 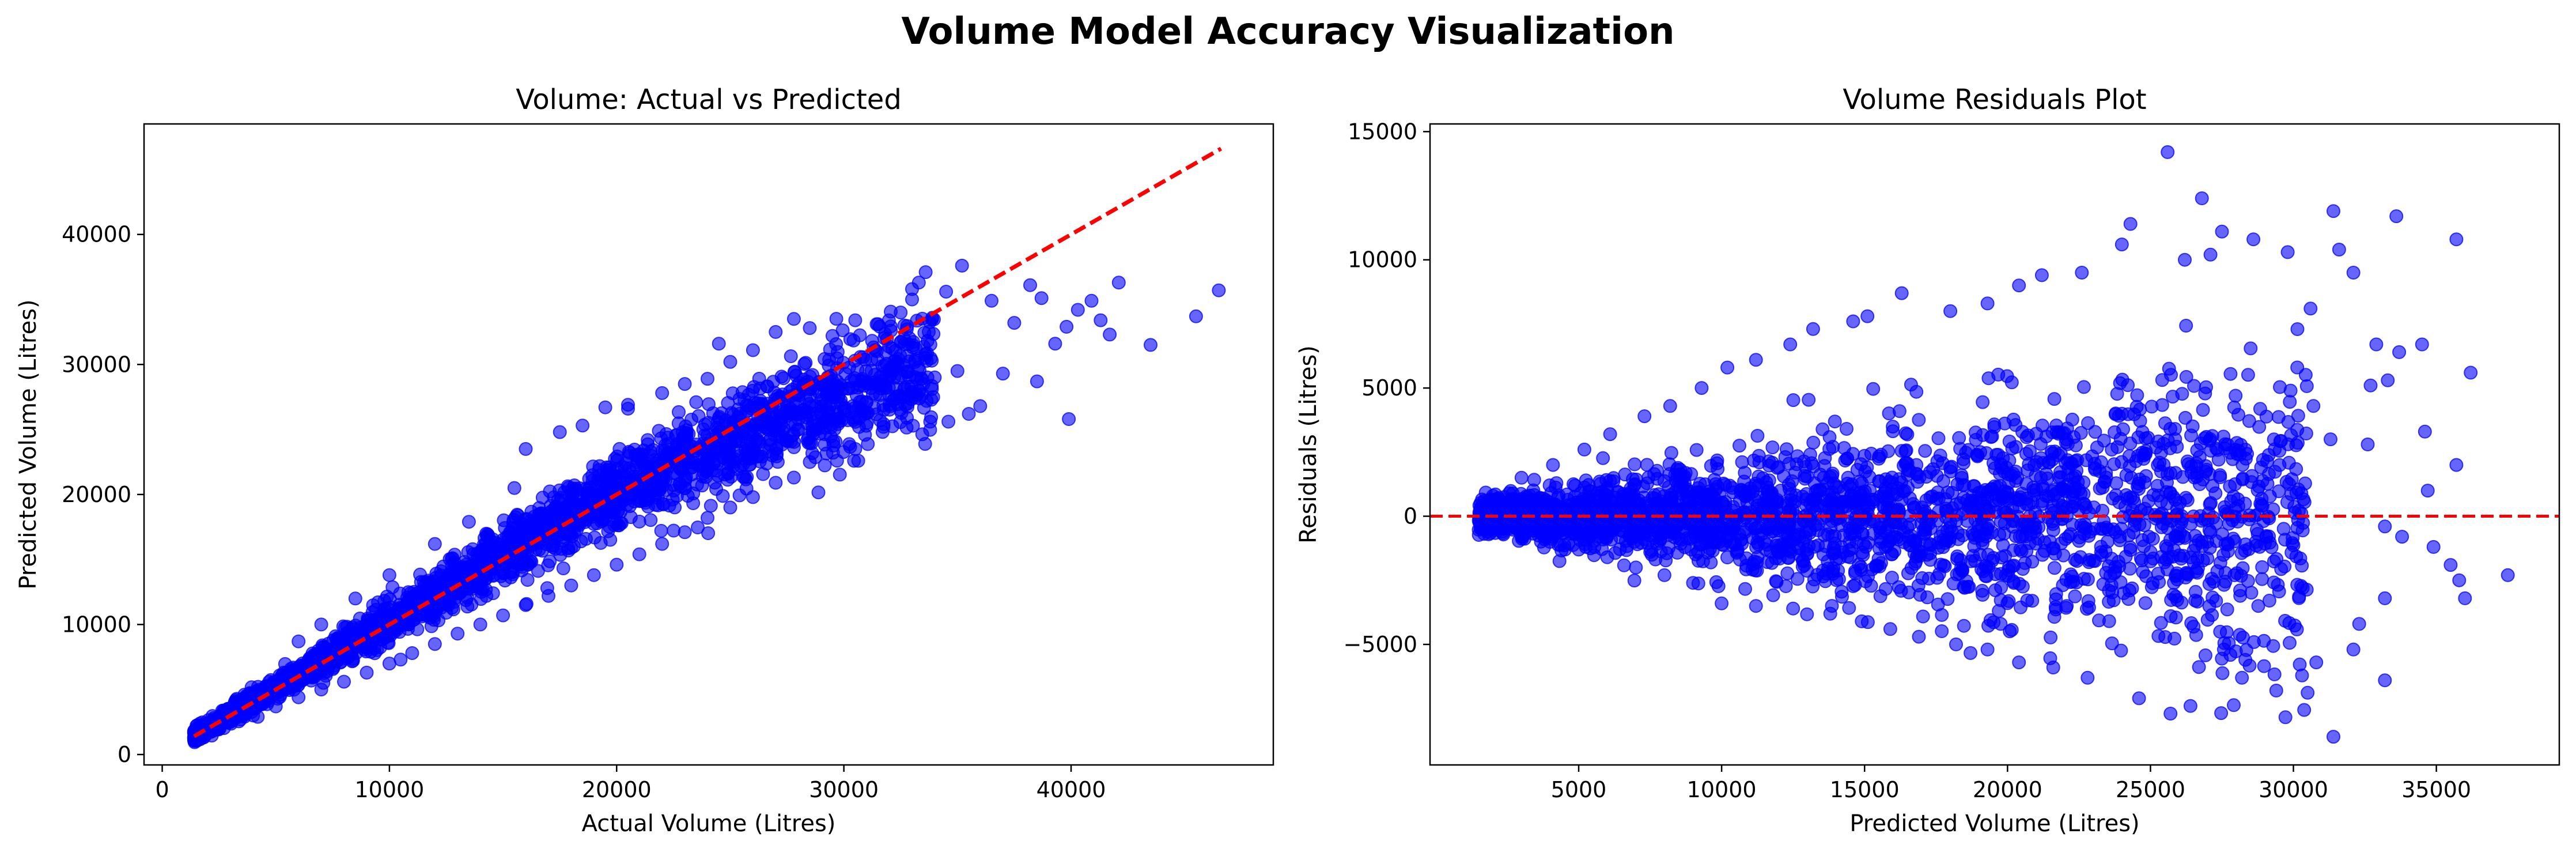 I want to click on x-tick-label: 0, so click(x=162, y=789).